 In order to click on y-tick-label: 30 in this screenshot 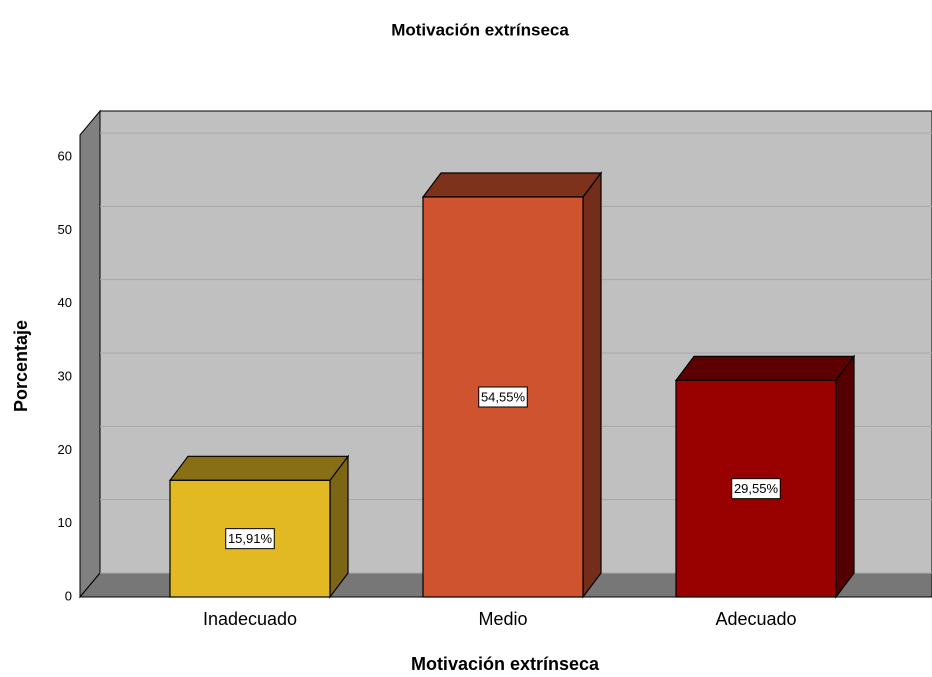, I will do `click(65, 375)`.